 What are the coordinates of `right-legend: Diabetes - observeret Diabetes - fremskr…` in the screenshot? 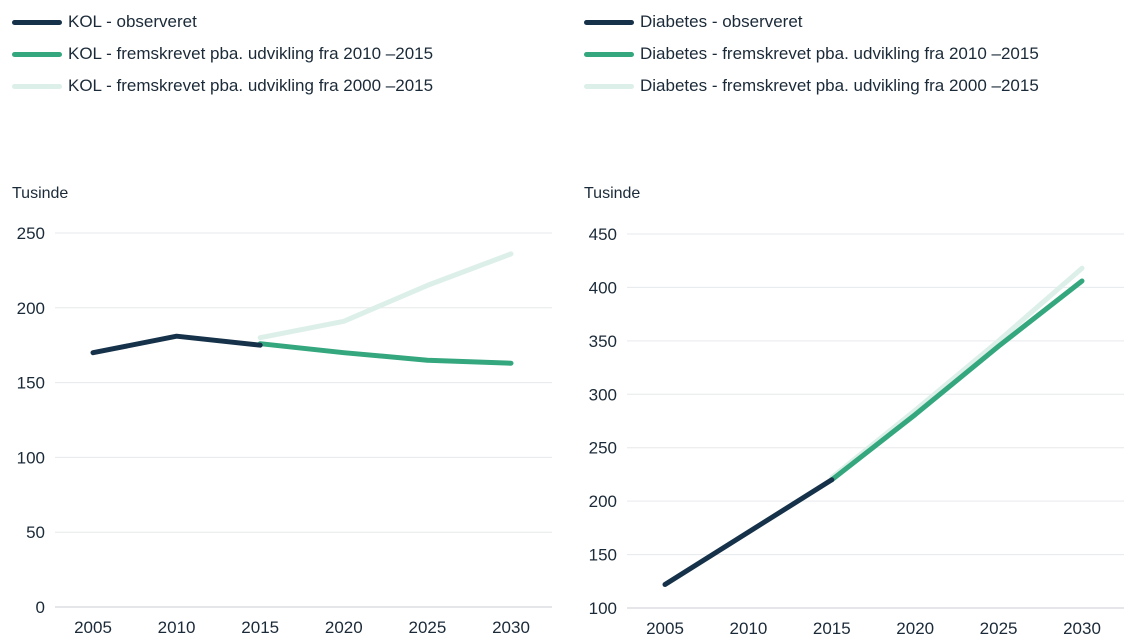 It's located at (811, 54).